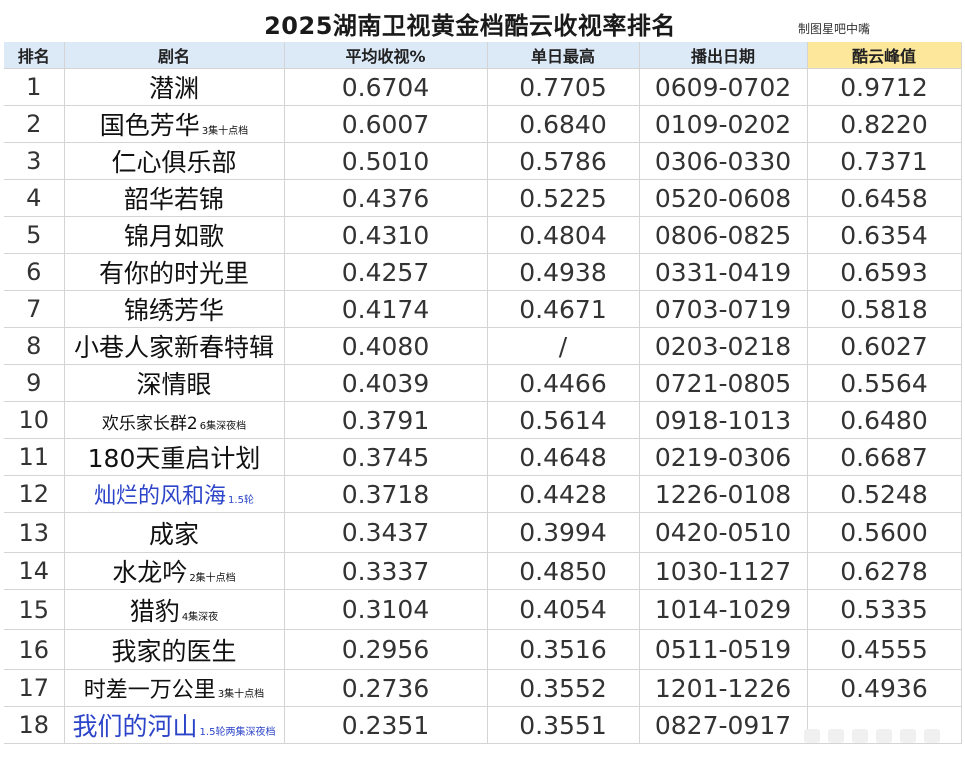 This screenshot has width=965, height=759. I want to click on daily-high-cell: 0.3994, so click(563, 532).